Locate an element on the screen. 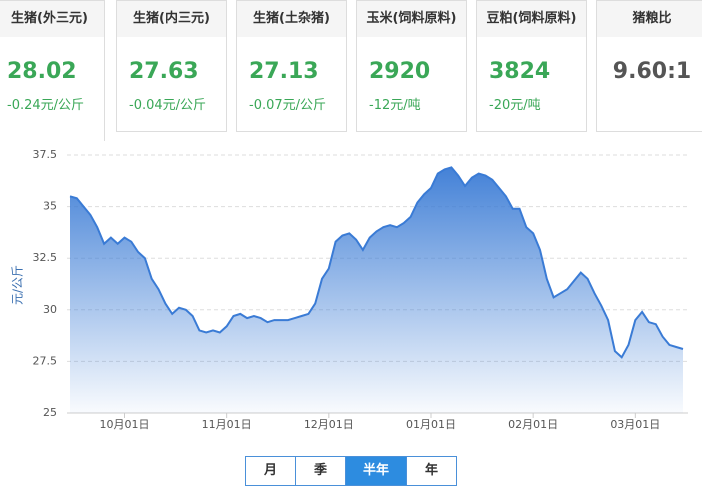  x-tick-label: 01月01日 is located at coordinates (431, 424).